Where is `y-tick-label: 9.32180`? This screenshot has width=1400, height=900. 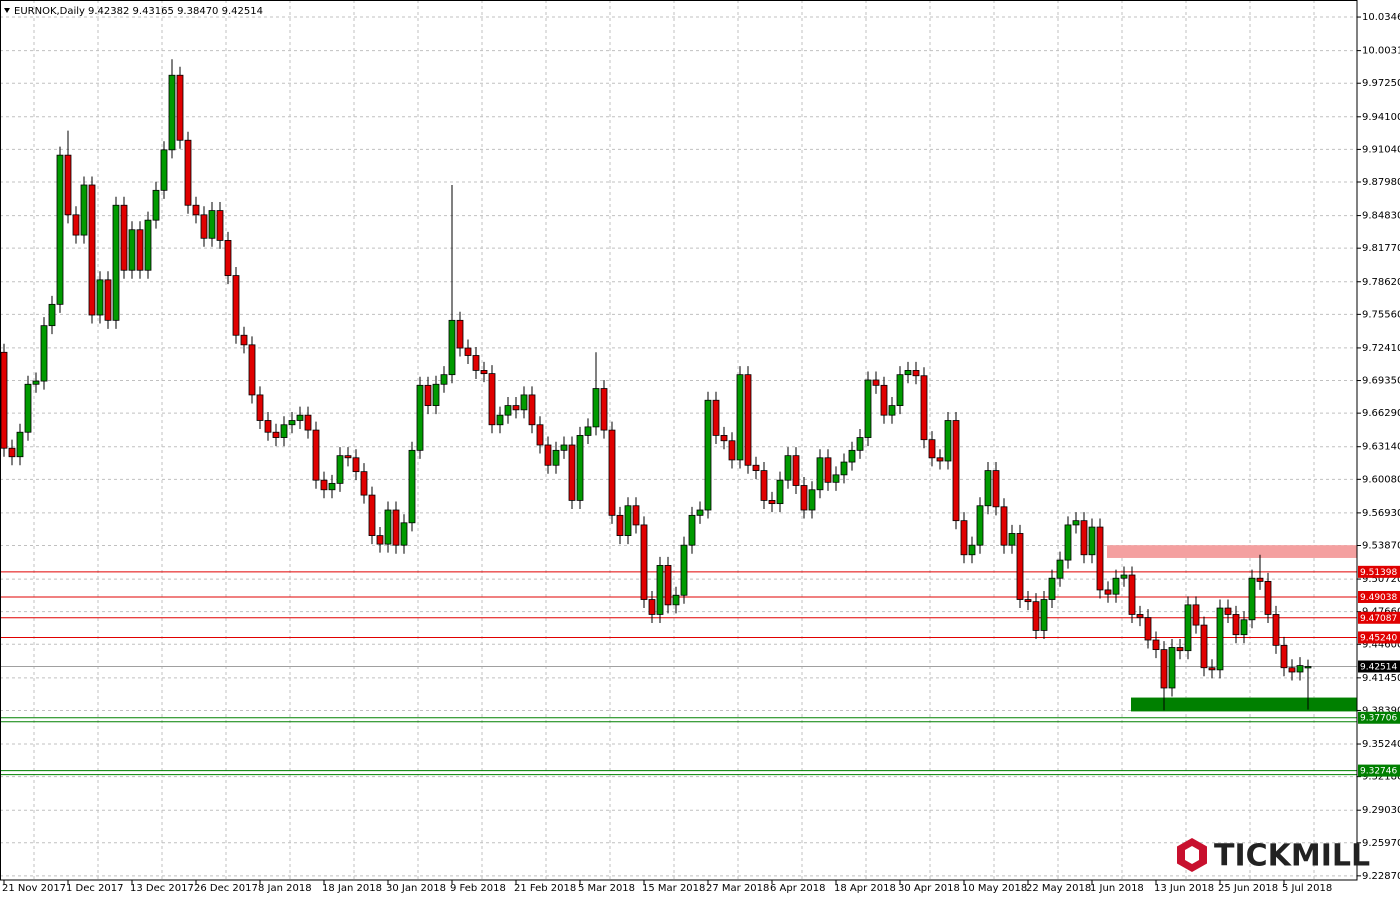 y-tick-label: 9.32180 is located at coordinates (1381, 777).